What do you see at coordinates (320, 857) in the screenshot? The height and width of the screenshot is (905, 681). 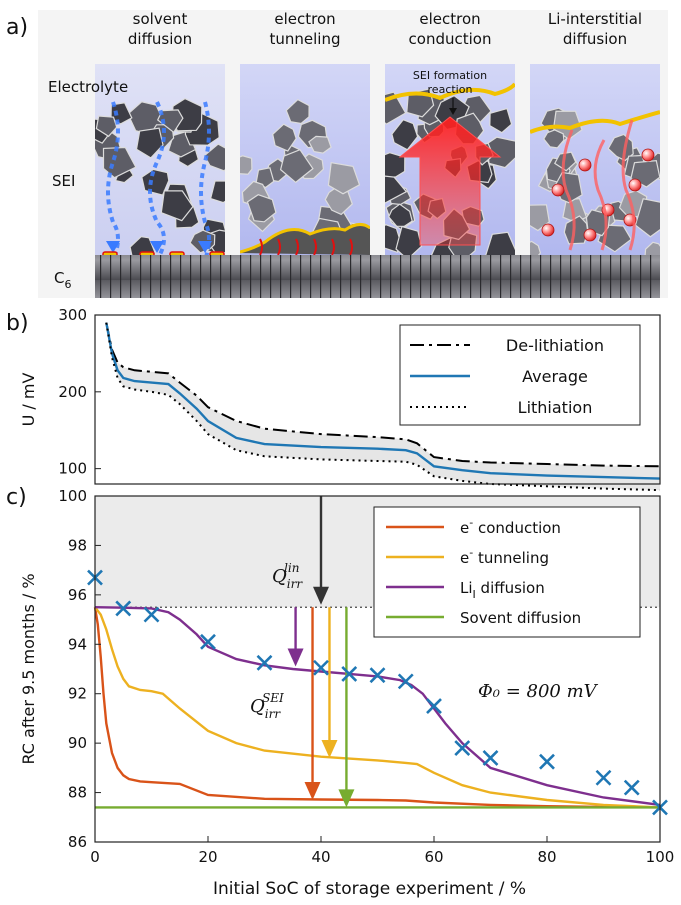 I see `x-tick-label: 40` at bounding box center [320, 857].